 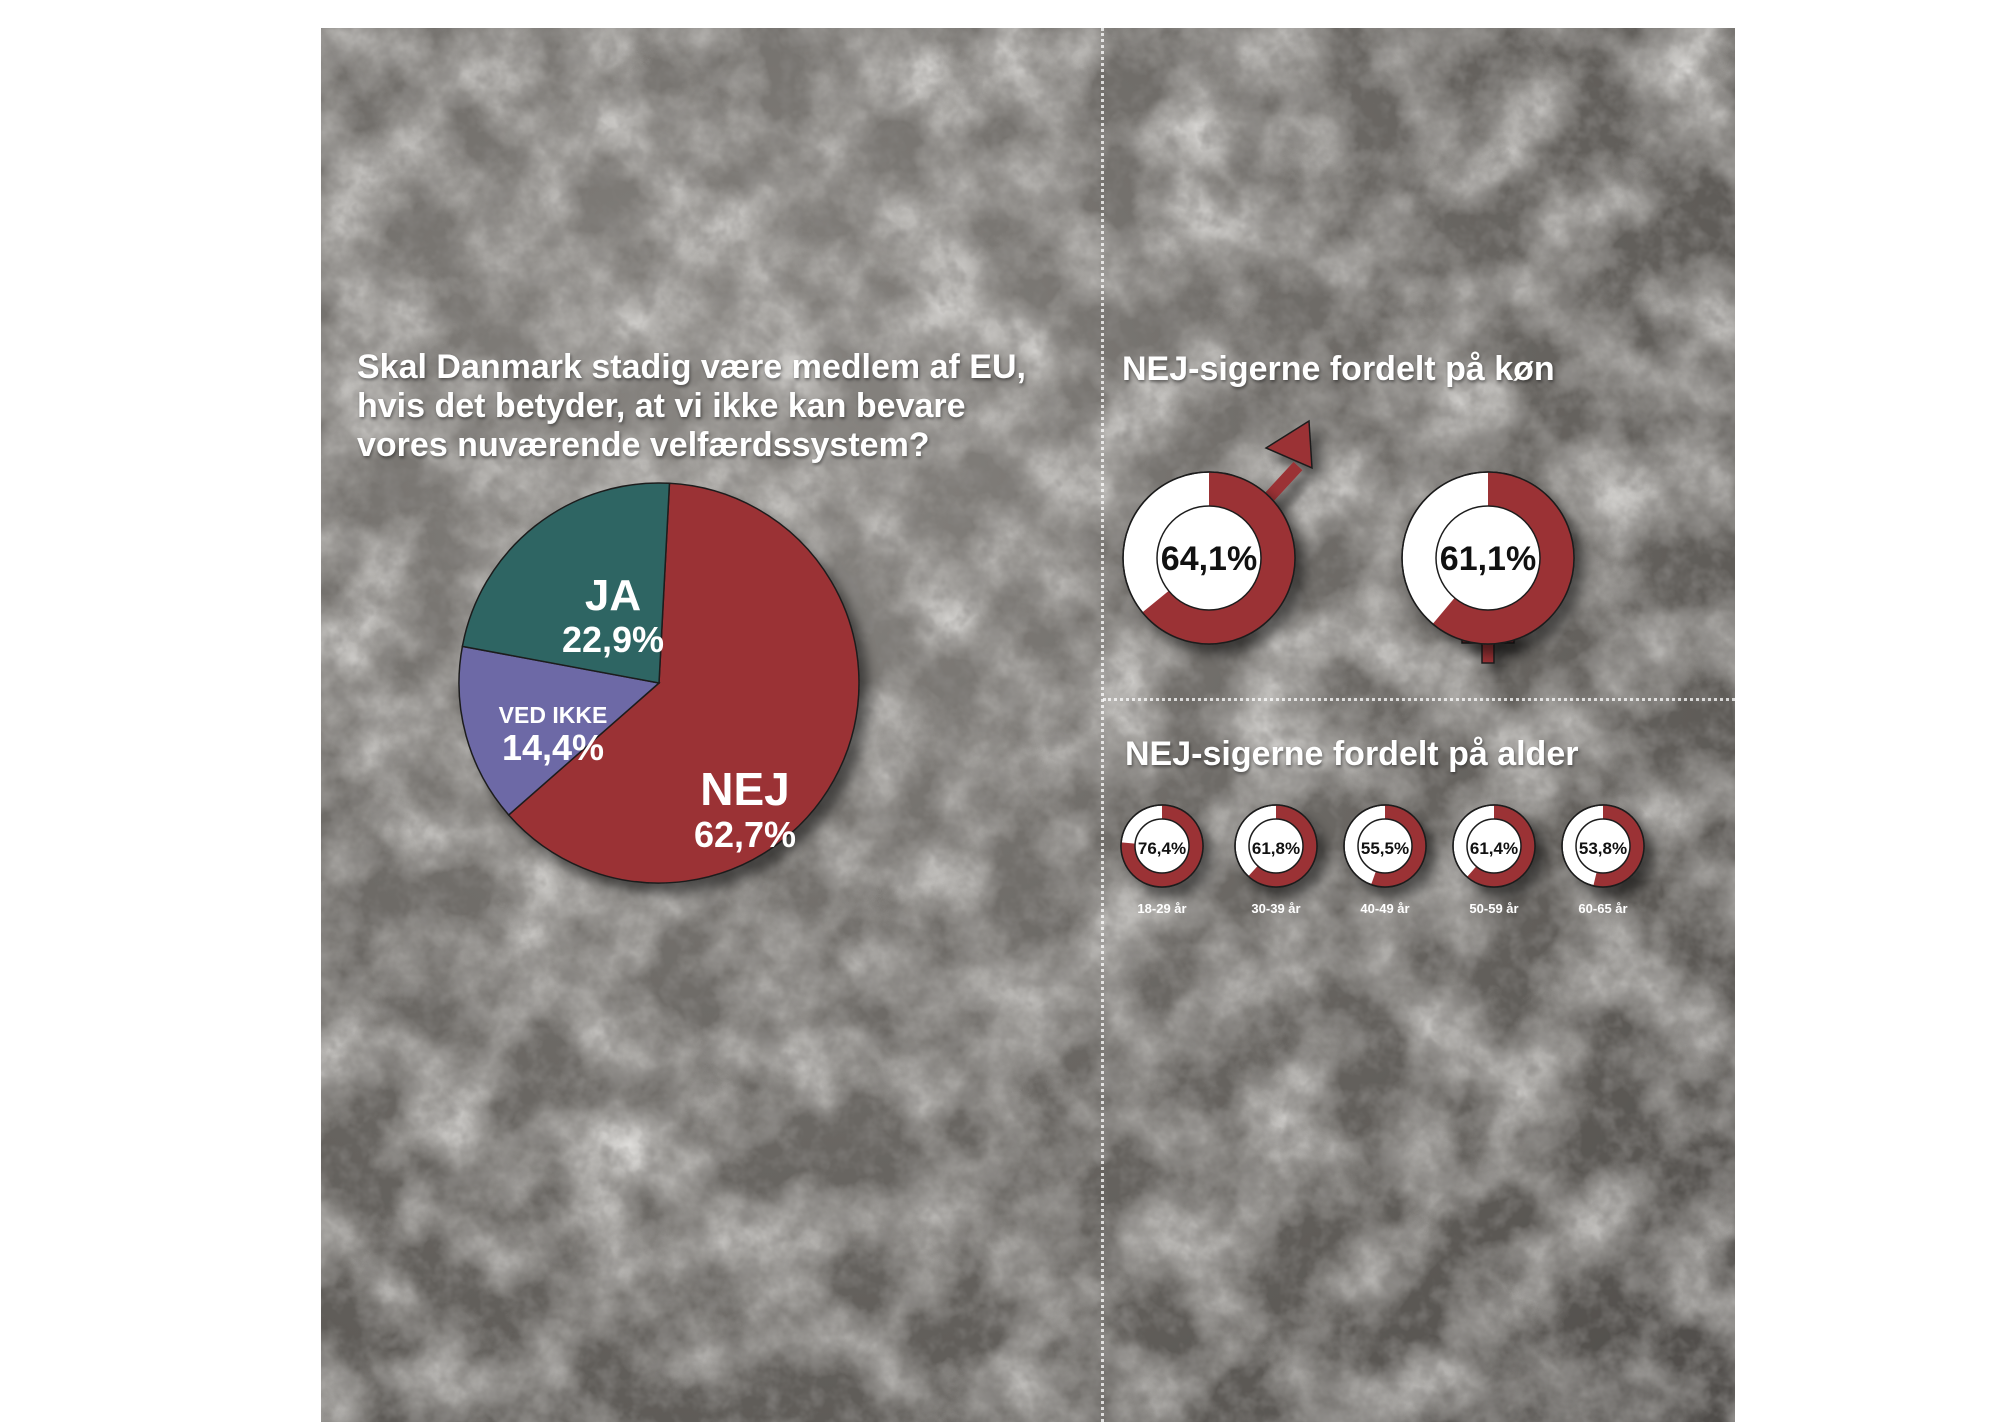 What do you see at coordinates (1602, 908) in the screenshot?
I see `age-label-4: 60-65 år` at bounding box center [1602, 908].